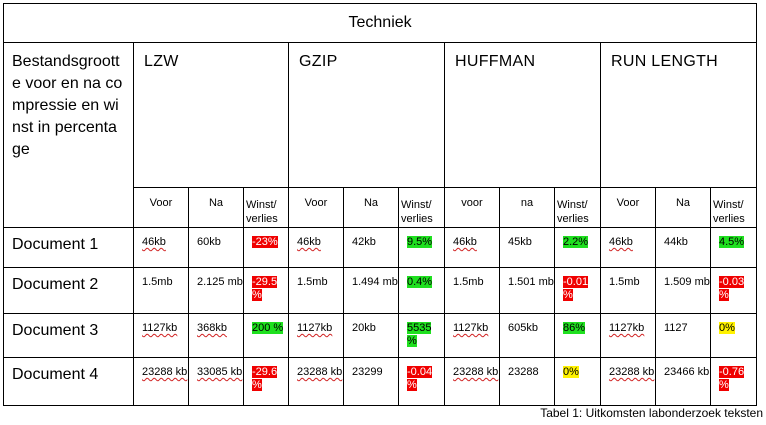 The height and width of the screenshot is (425, 766). I want to click on cell-gain: 200 %, so click(266, 335).